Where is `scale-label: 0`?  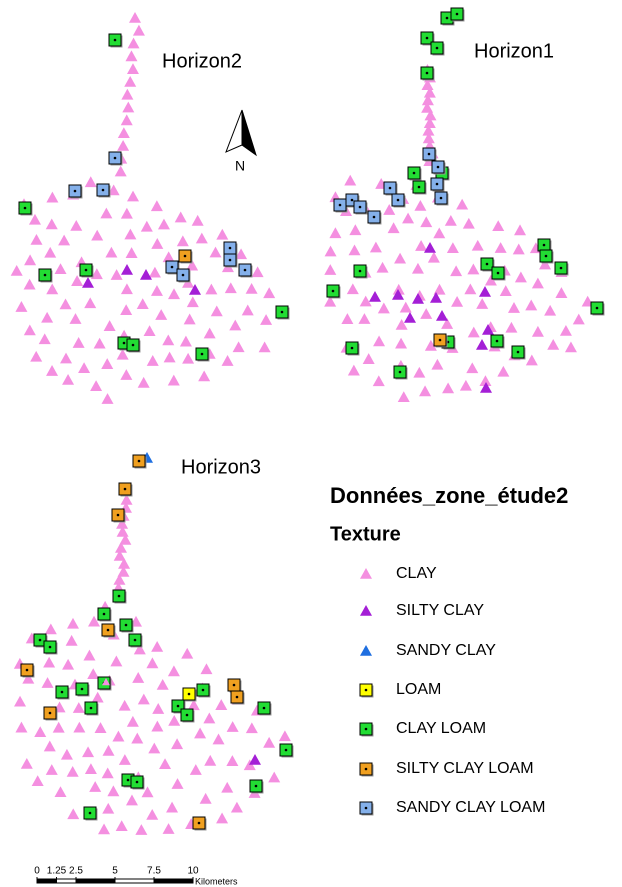
scale-label: 0 is located at coordinates (37, 871).